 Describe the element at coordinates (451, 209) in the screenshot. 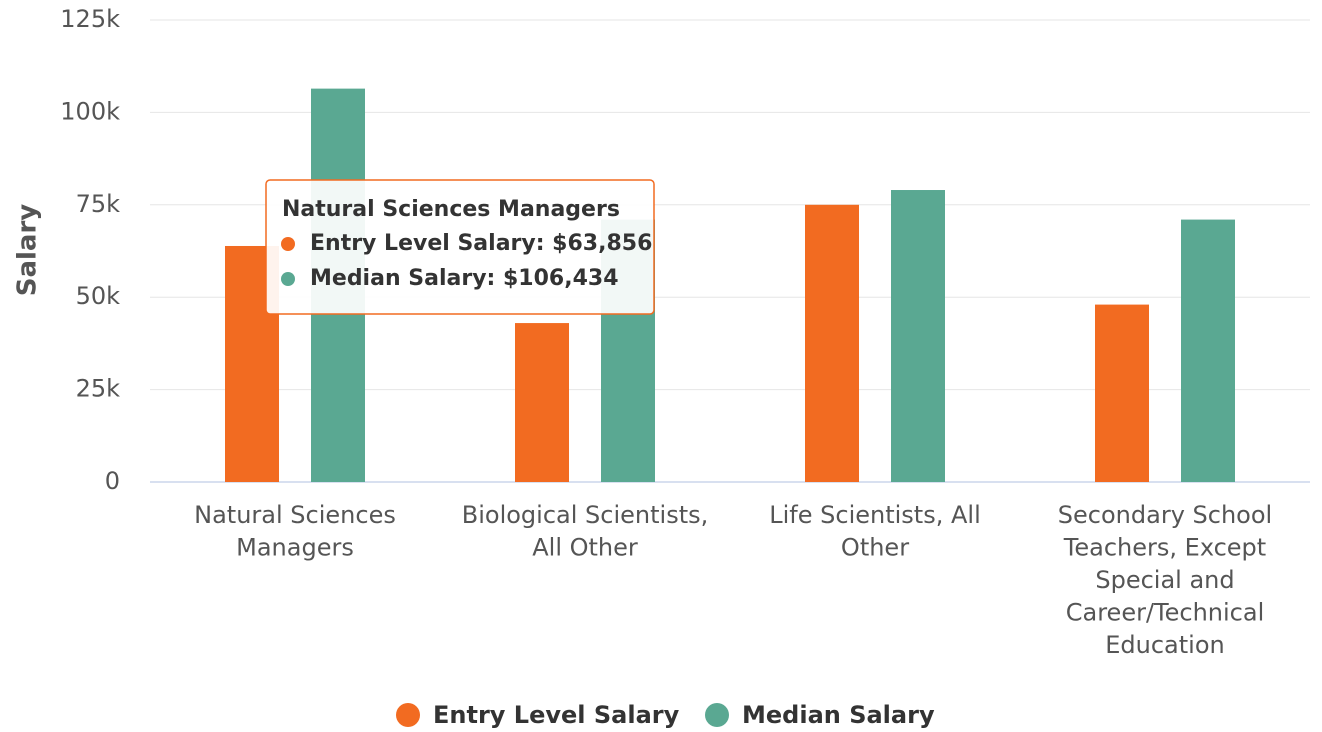

I see `tooltip-title: Natural Sciences Managers` at that location.